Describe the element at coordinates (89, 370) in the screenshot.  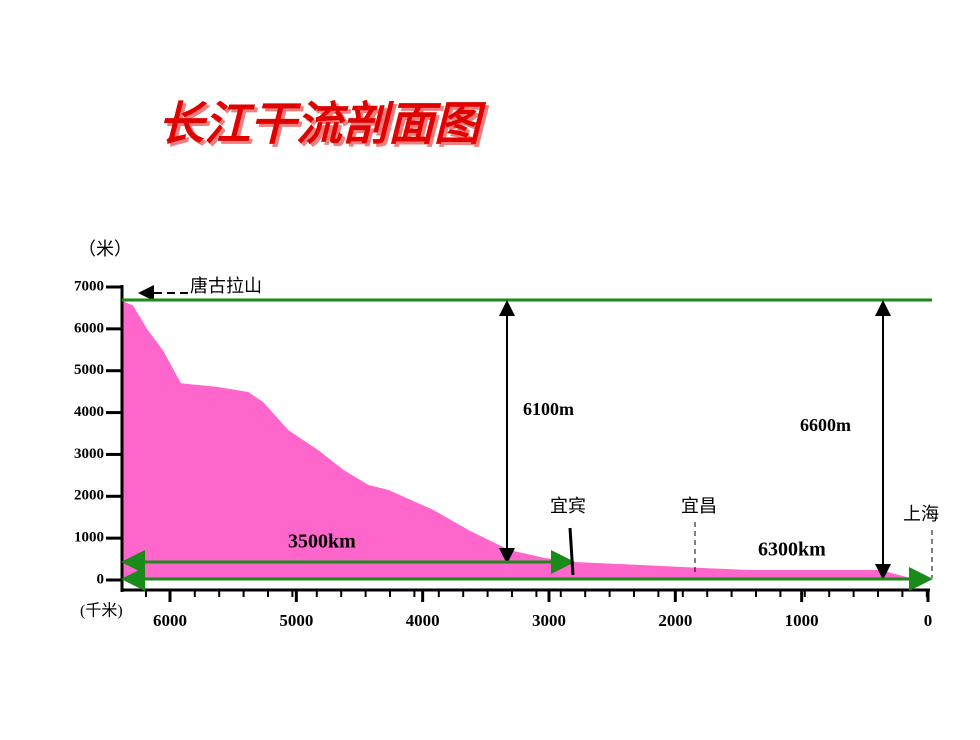
I see `y-tick-label: 5000` at that location.